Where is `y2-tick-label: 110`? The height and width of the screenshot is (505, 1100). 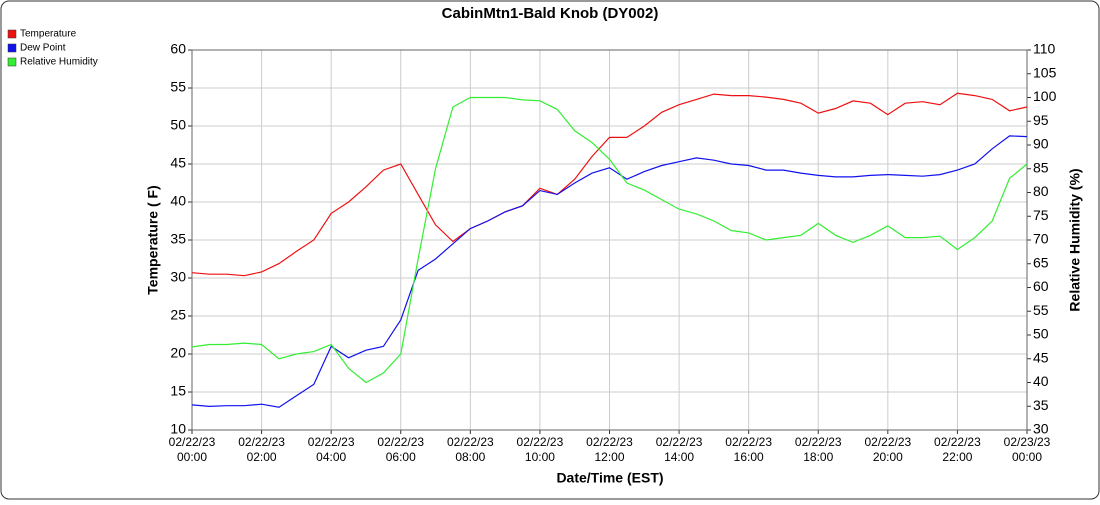 y2-tick-label: 110 is located at coordinates (1044, 49).